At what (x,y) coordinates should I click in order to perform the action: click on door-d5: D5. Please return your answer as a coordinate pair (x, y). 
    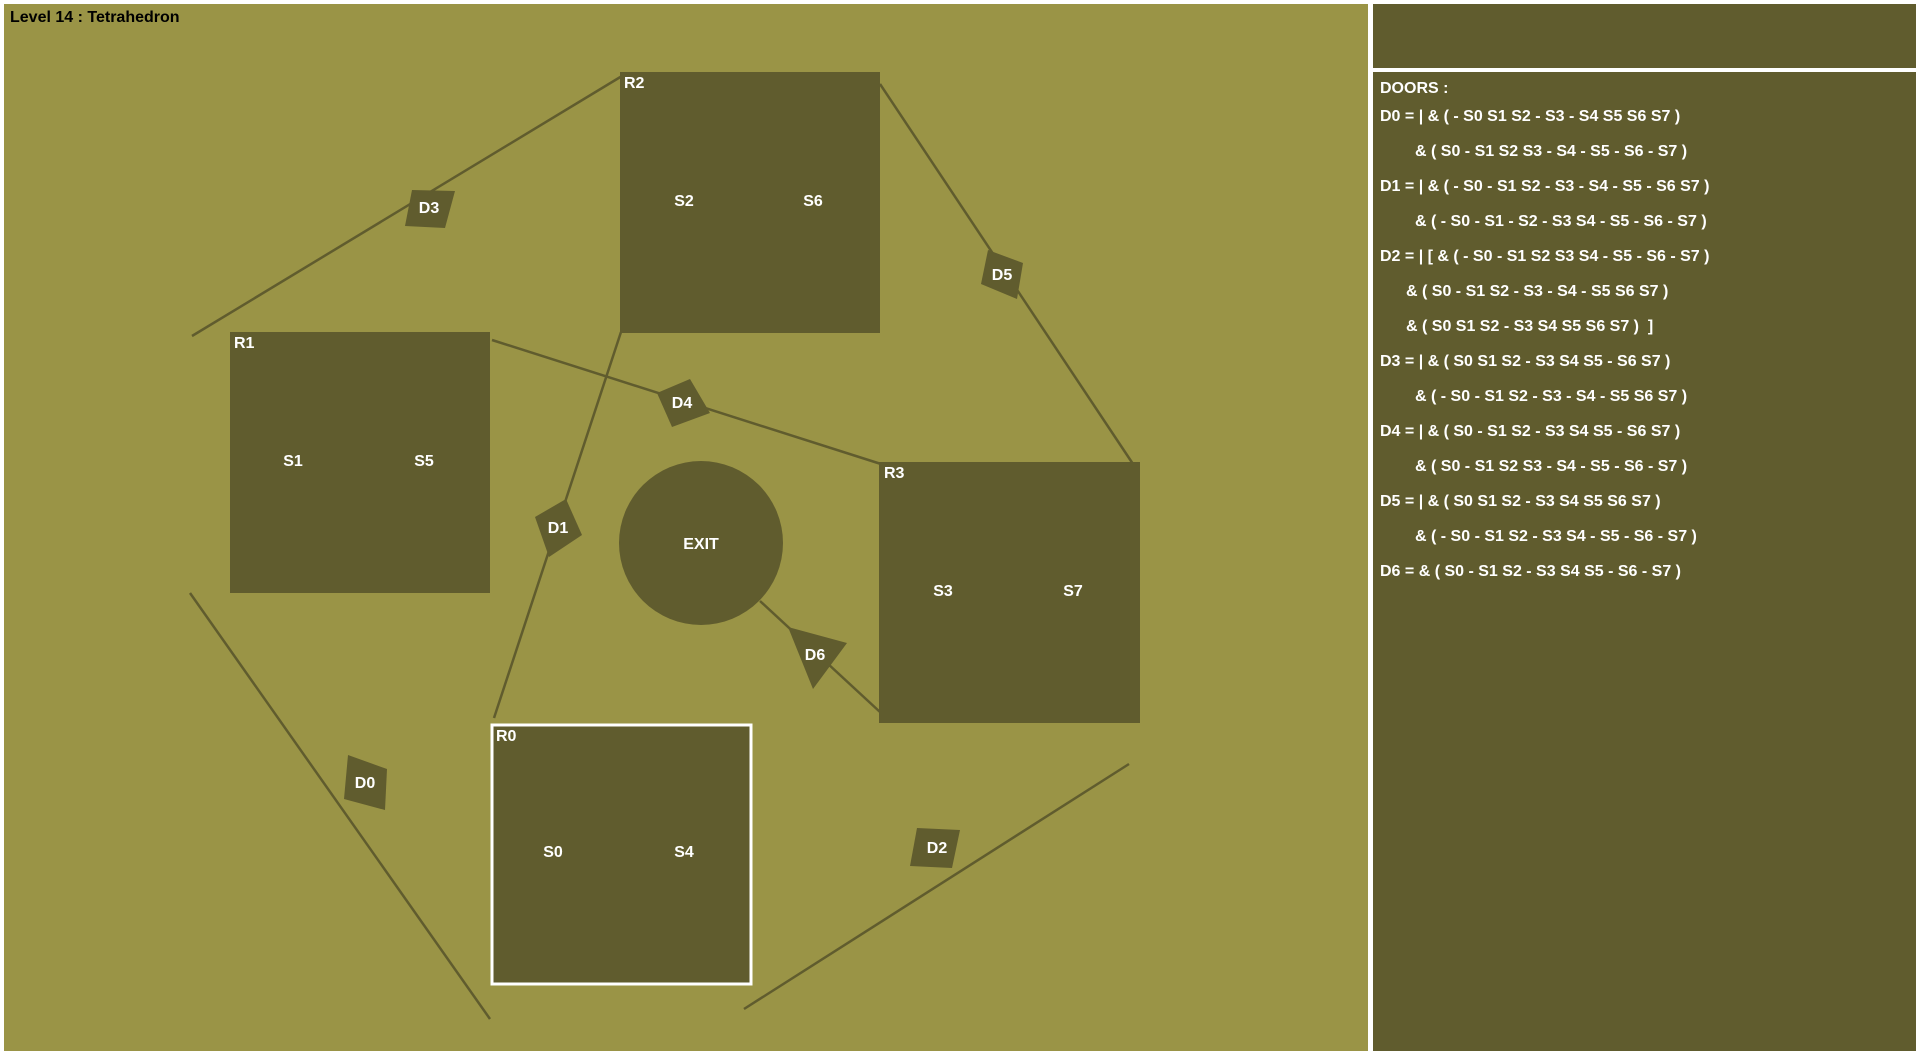
    Looking at the image, I should click on (1002, 274).